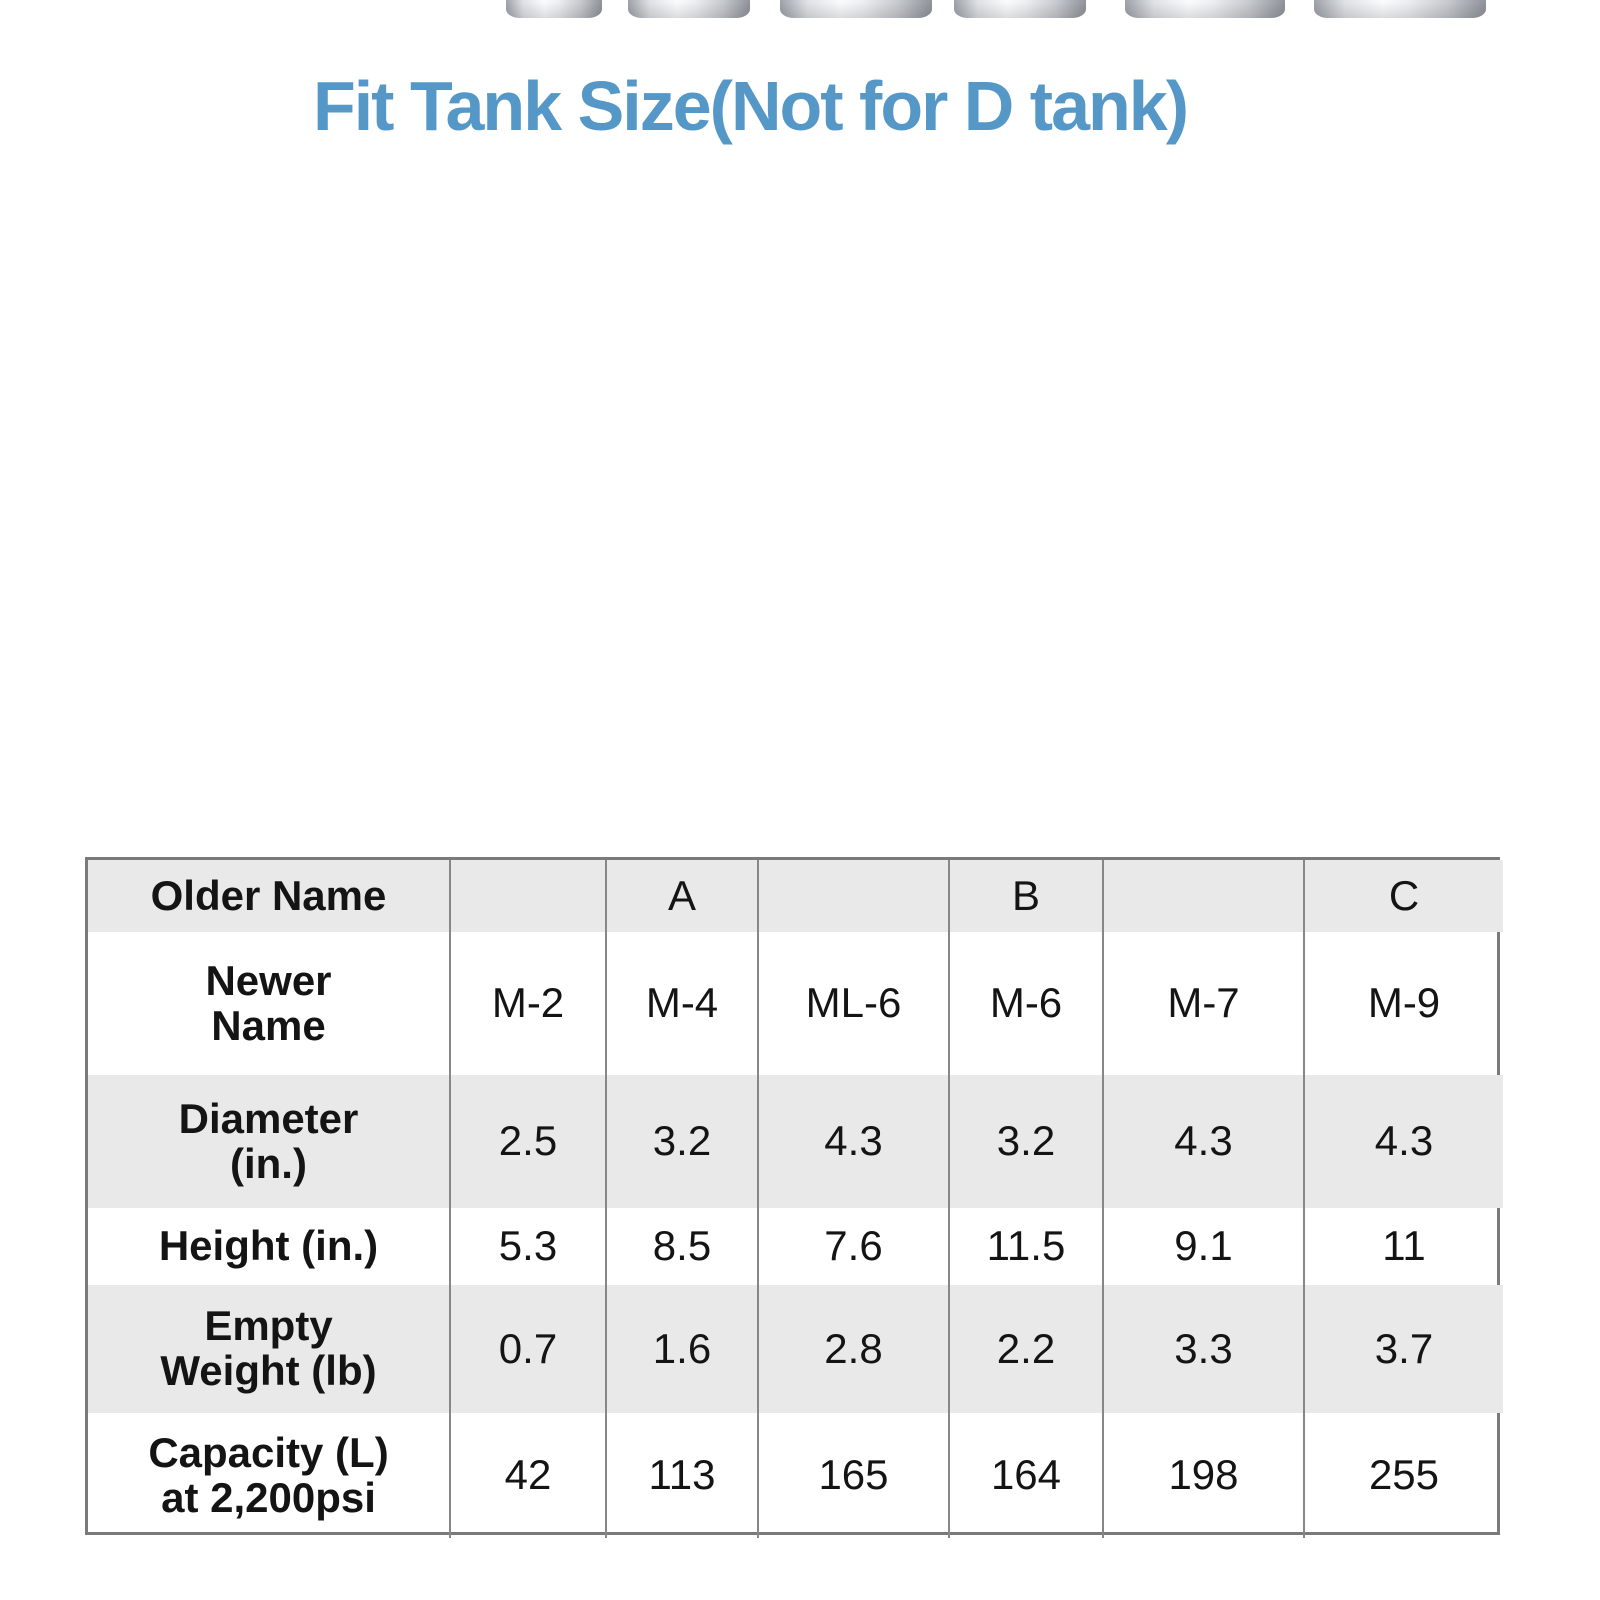  I want to click on table-cell: 11, so click(1404, 1246).